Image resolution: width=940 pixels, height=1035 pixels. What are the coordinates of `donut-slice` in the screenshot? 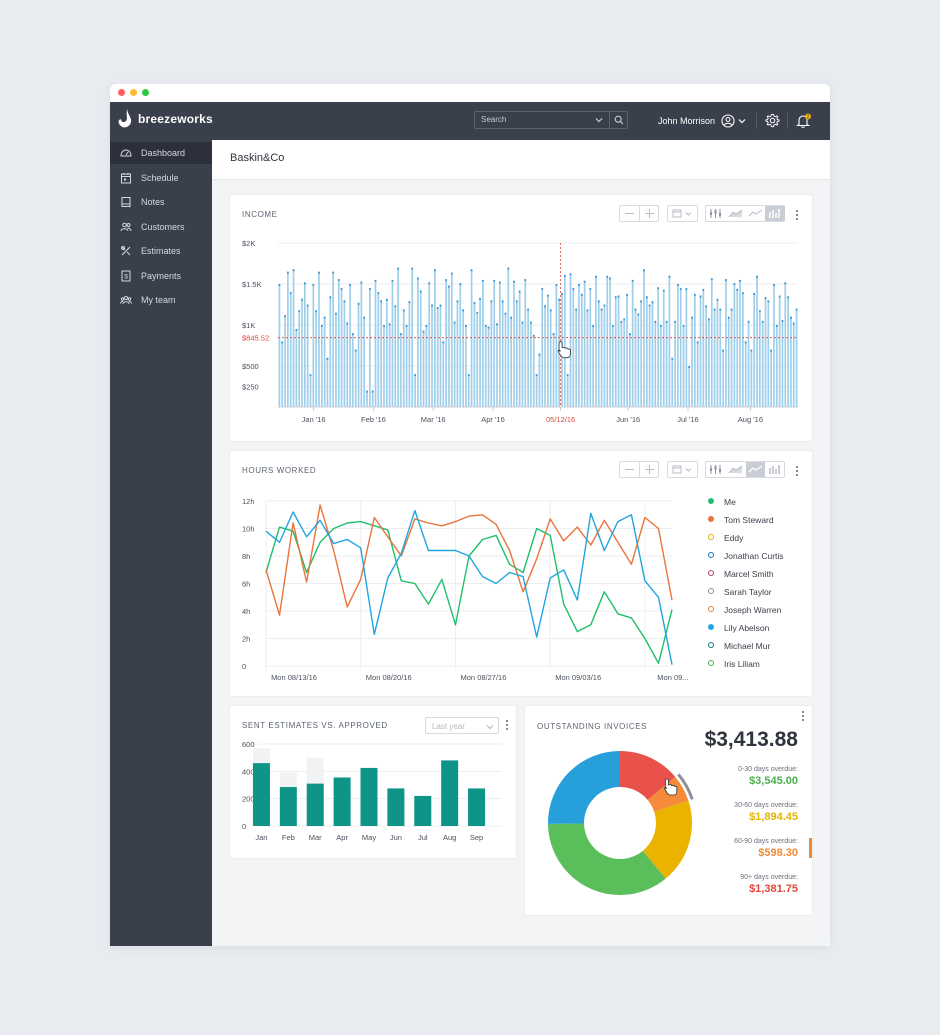 It's located at (648, 775).